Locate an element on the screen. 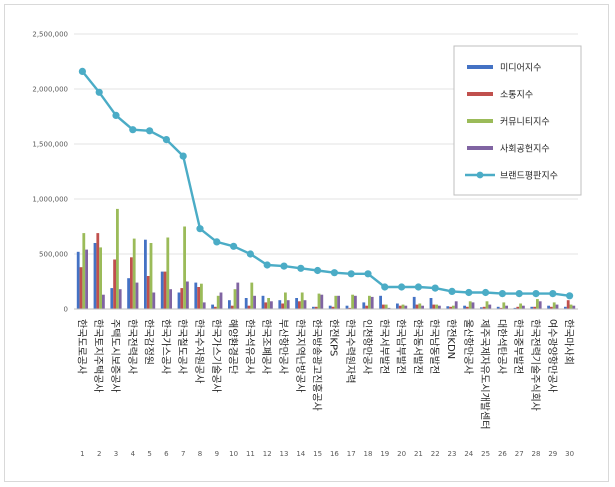  category-label: 한국남부발전 is located at coordinates (401, 346).